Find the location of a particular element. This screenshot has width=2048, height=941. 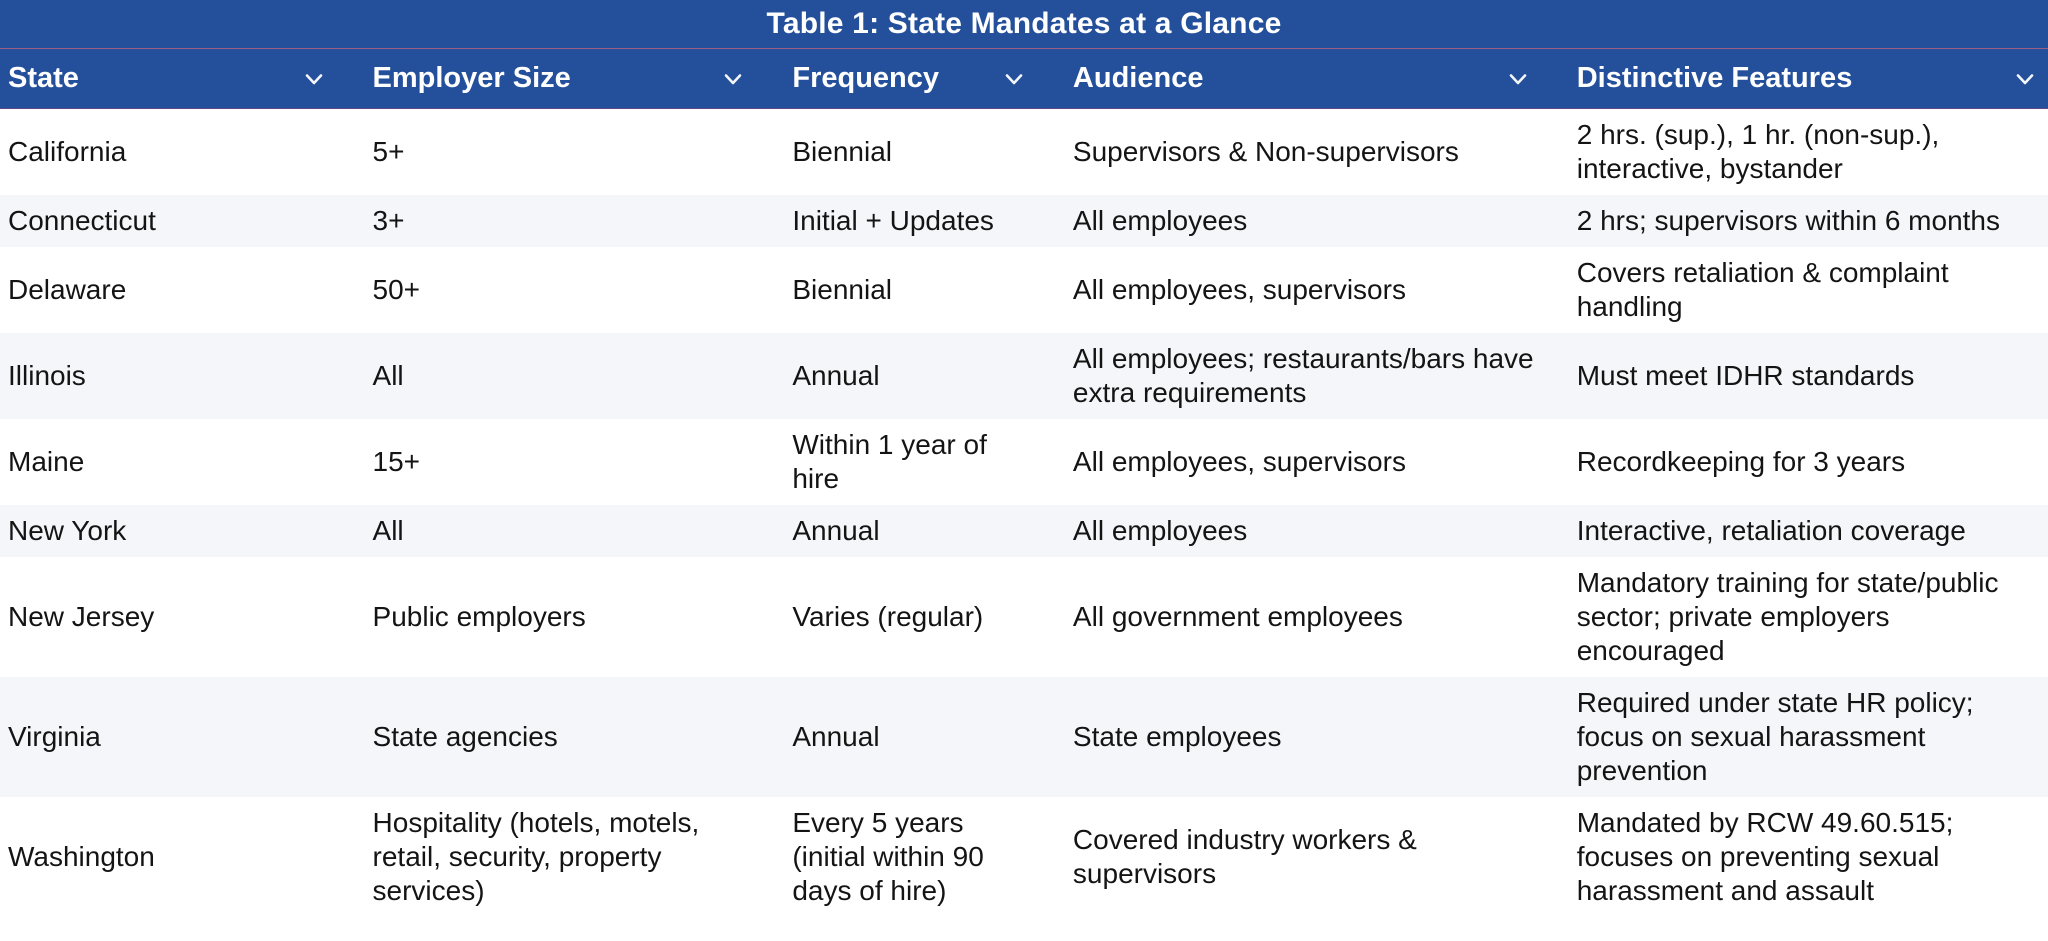

column-header-state: State is located at coordinates (182, 78).